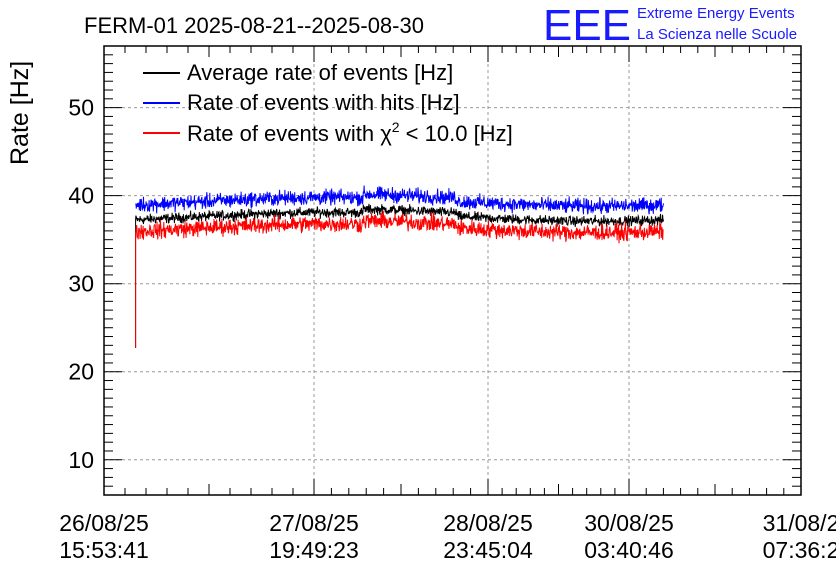  I want to click on x-tick-date: 28/08/25, so click(488, 523).